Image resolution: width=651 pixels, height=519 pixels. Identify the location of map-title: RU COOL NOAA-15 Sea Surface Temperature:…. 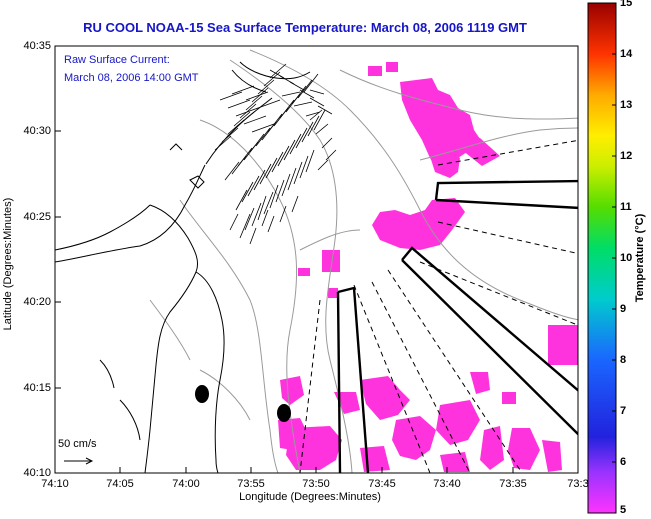
(305, 27).